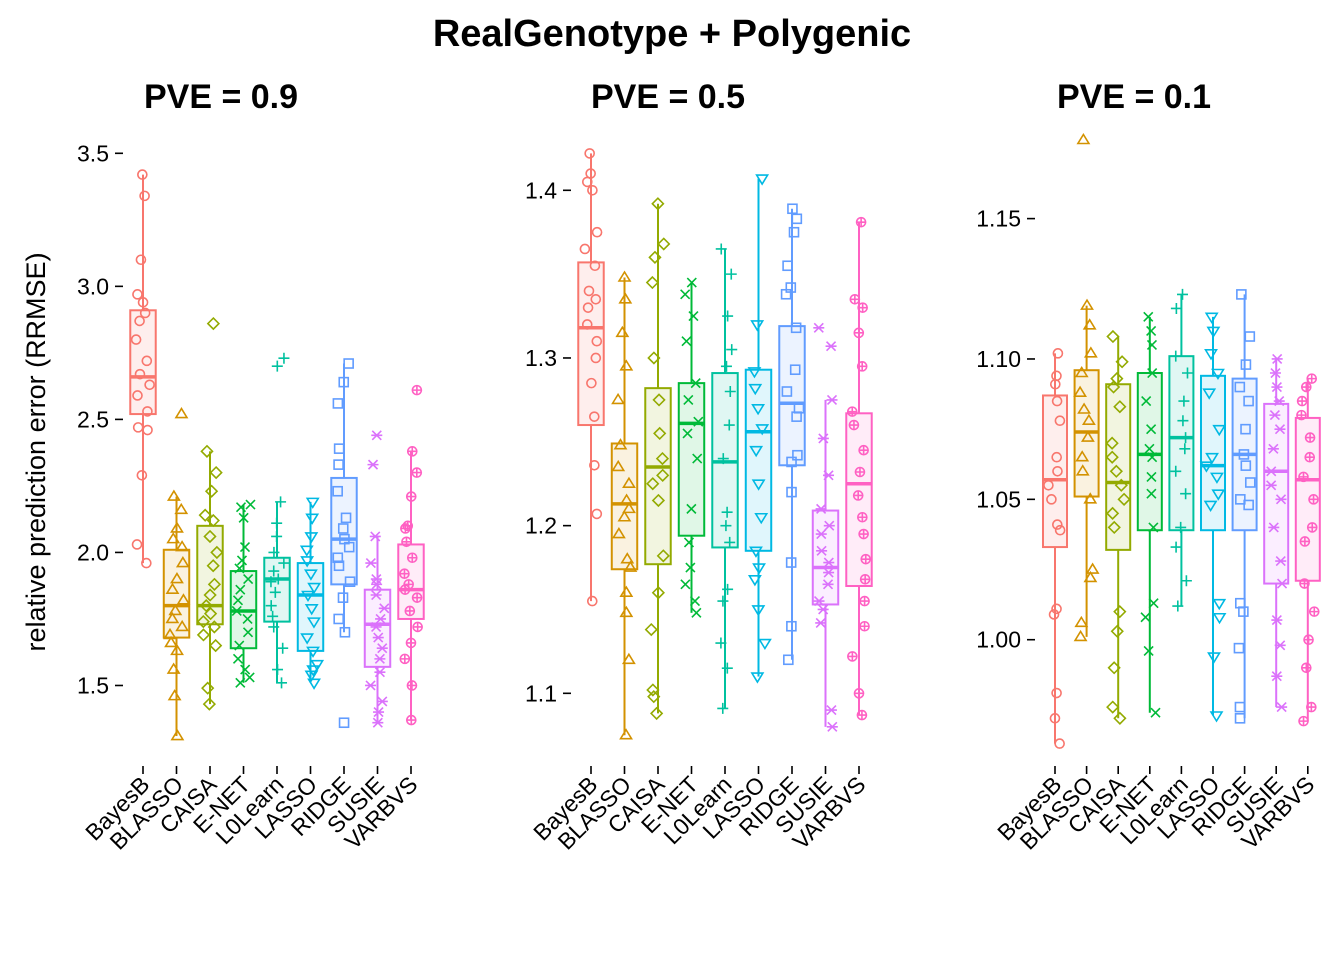 The height and width of the screenshot is (960, 1344). I want to click on y-tick-label: 1.4, so click(541, 190).